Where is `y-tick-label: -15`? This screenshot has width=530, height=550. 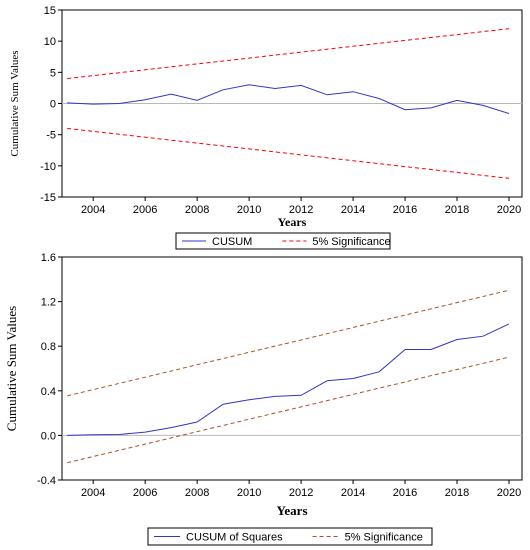 y-tick-label: -15 is located at coordinates (48, 198).